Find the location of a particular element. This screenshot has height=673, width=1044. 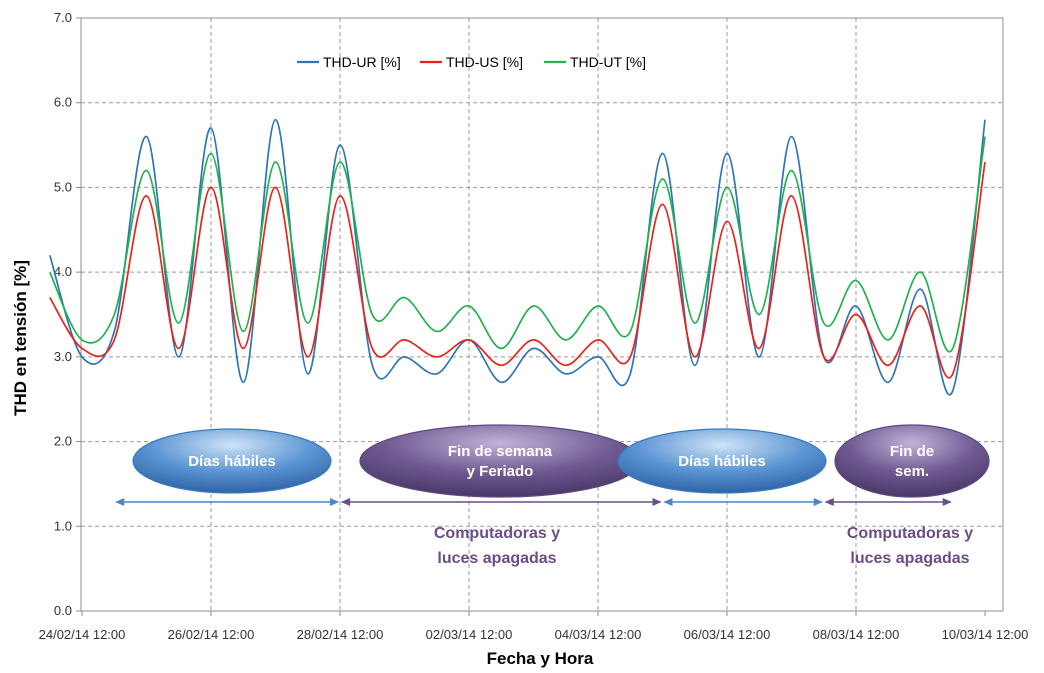

x-tick-label: 26/02/14 12:00 is located at coordinates (211, 634).